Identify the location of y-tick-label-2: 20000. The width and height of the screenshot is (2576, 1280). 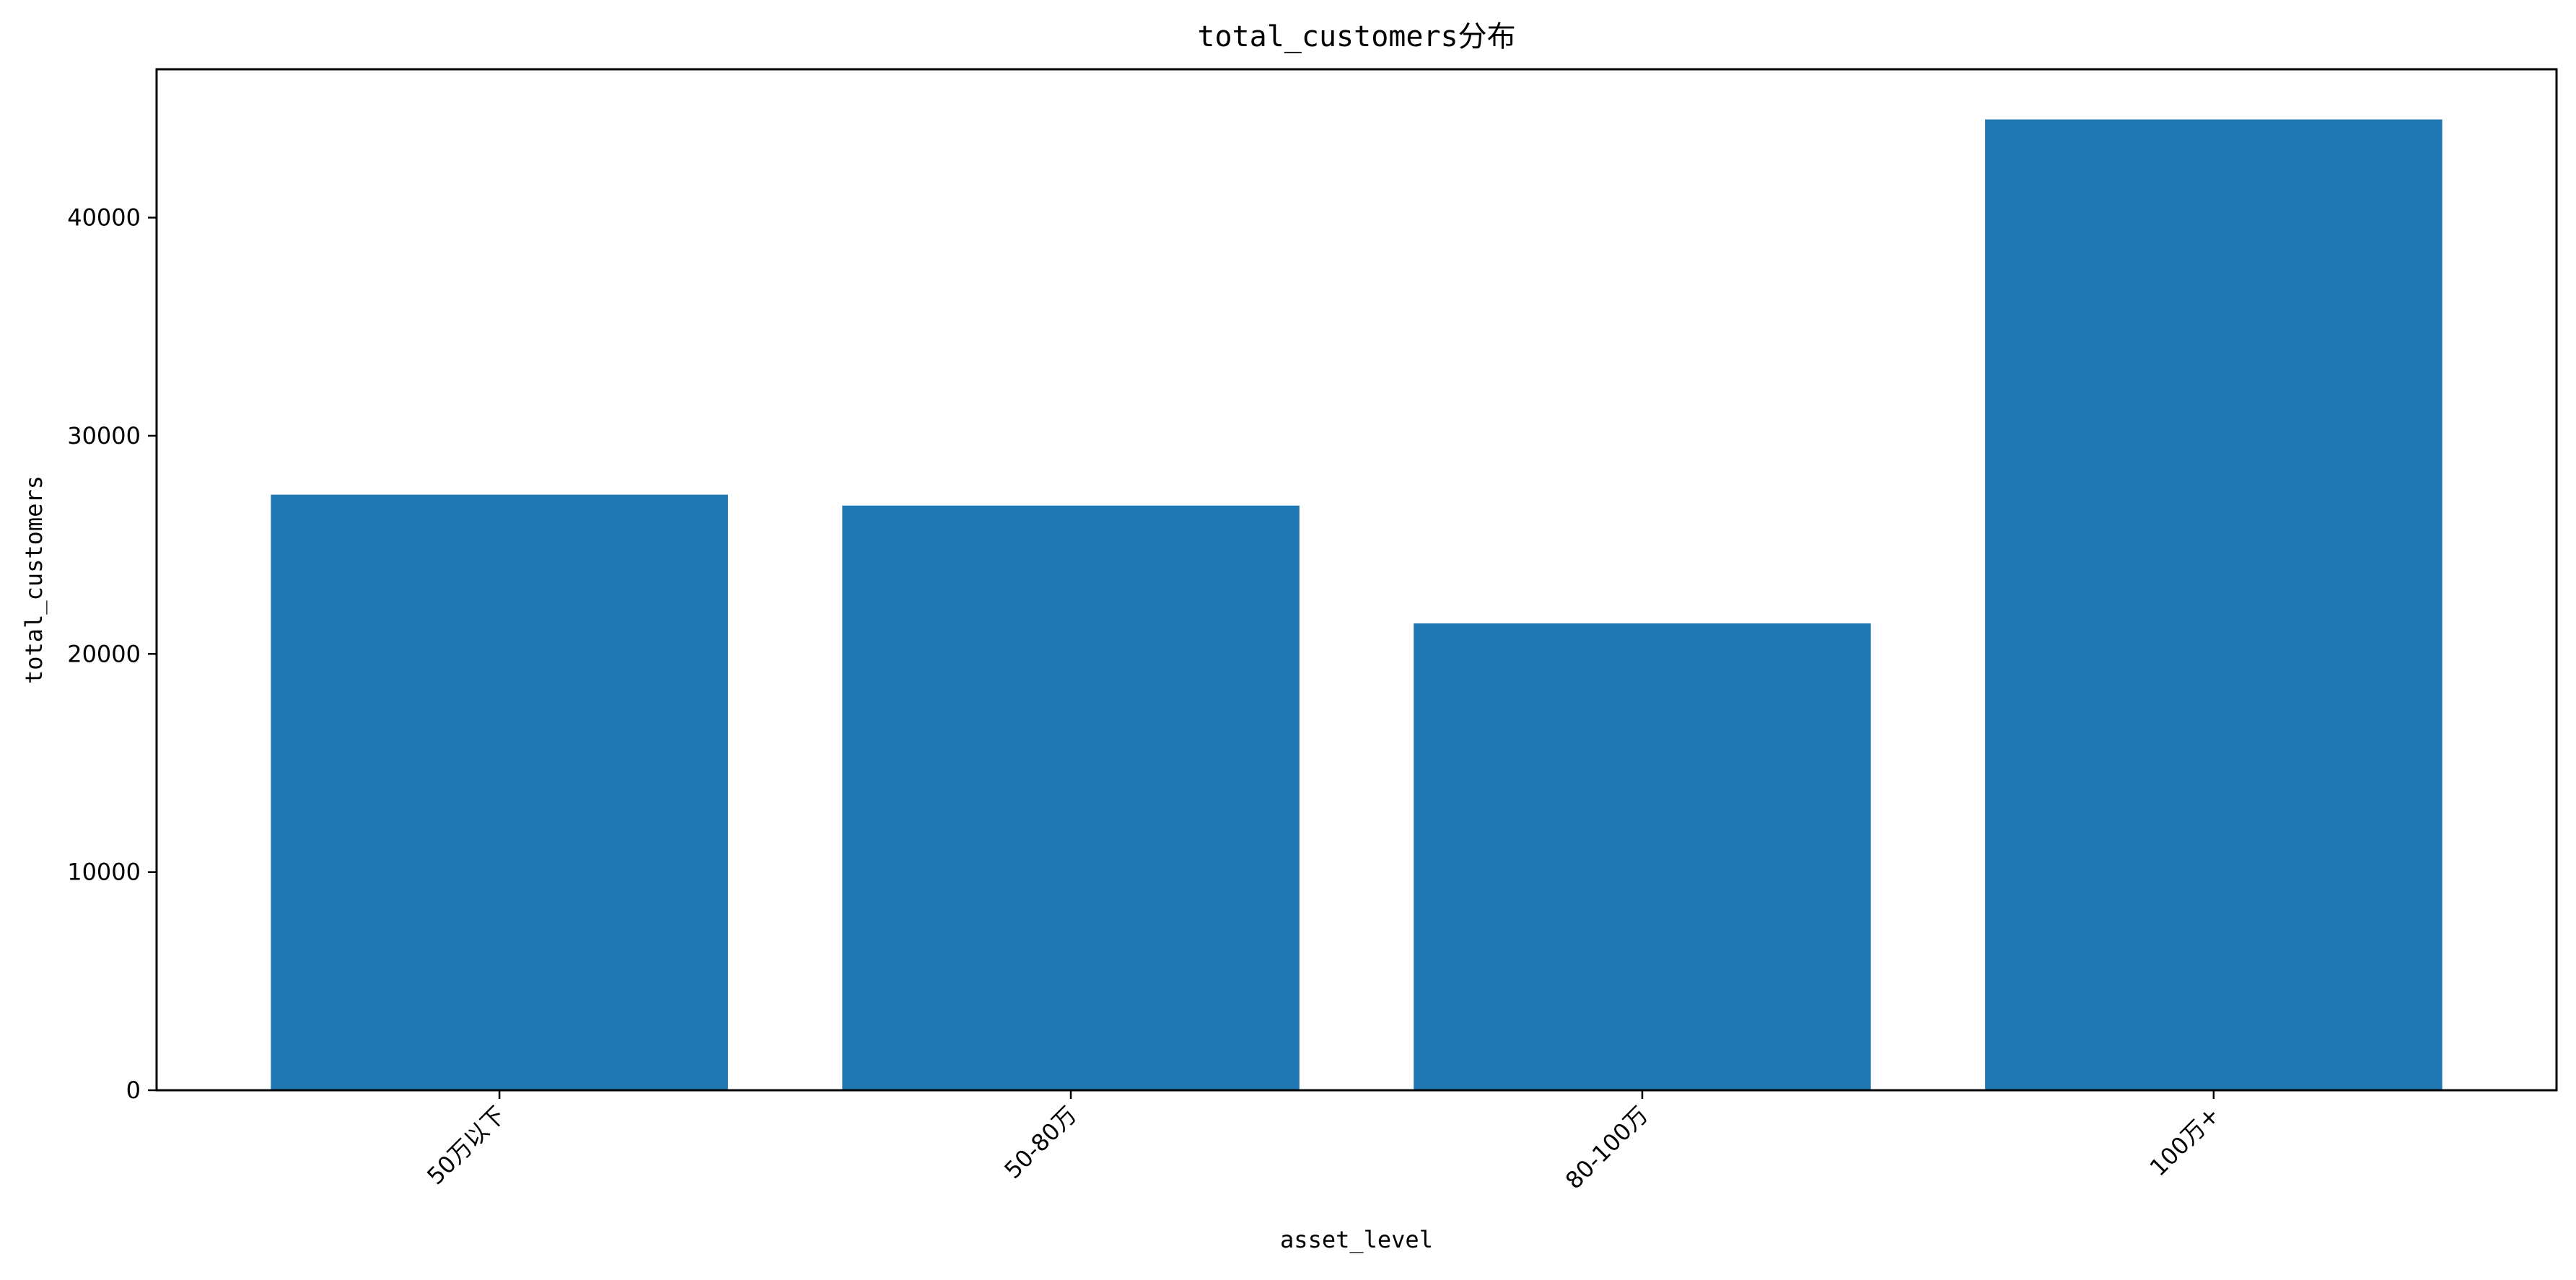
(104, 653).